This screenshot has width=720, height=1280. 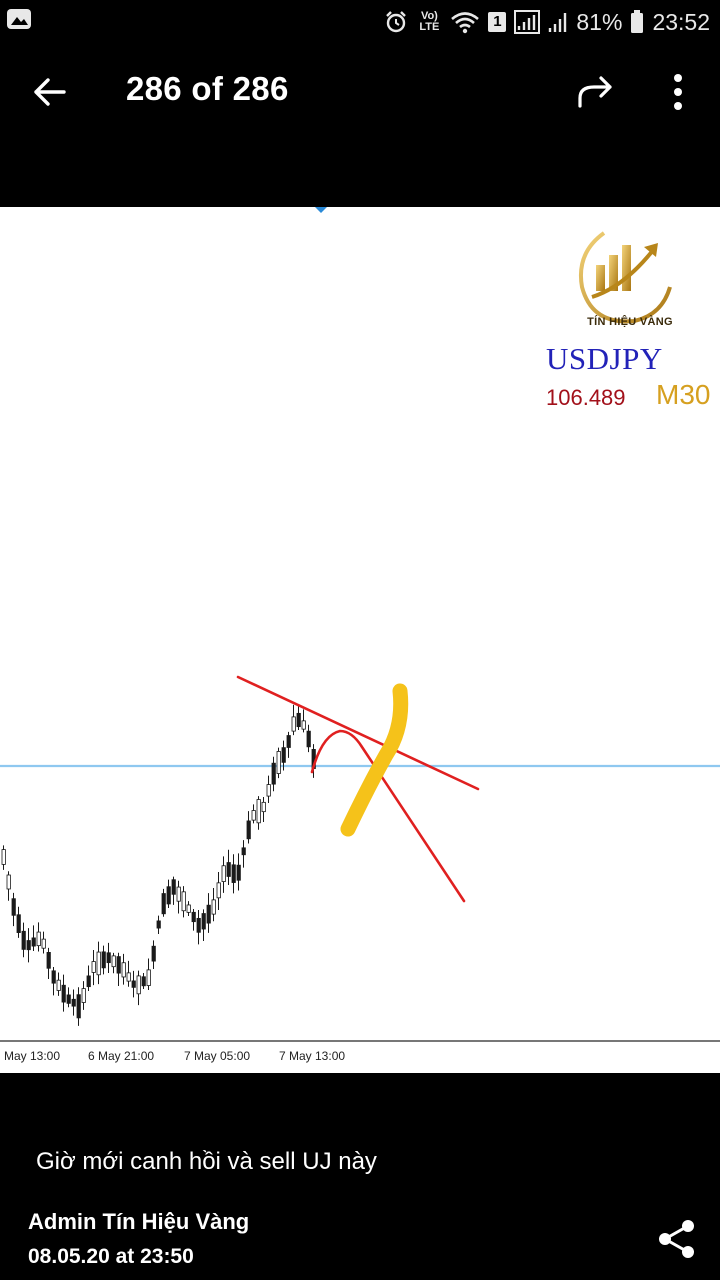 What do you see at coordinates (497, 22) in the screenshot?
I see `sim-badge: 1` at bounding box center [497, 22].